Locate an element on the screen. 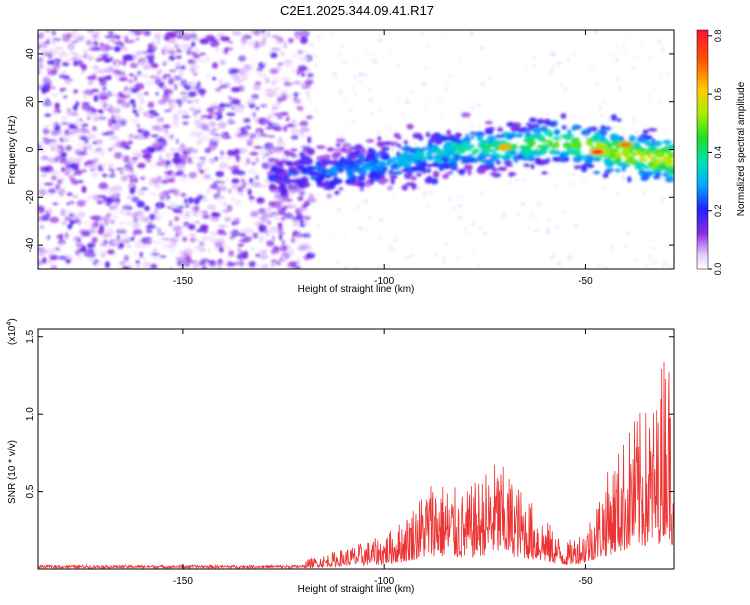  snr-multiplier-close: ) is located at coordinates (12, 319).